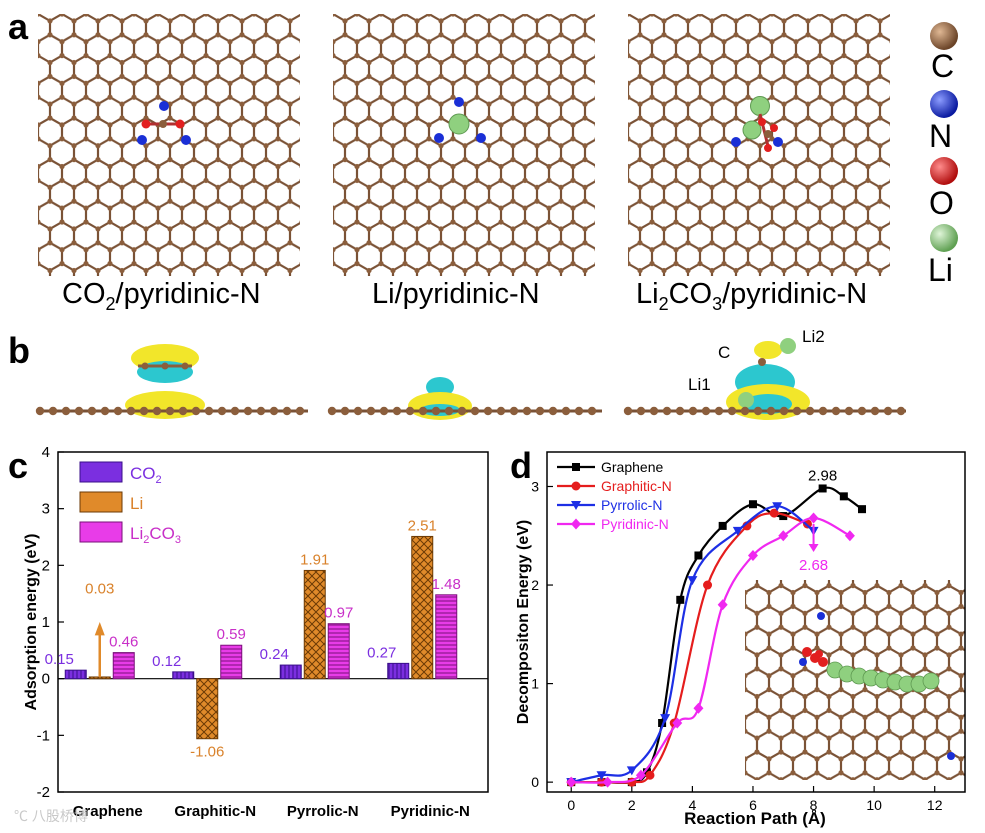 The width and height of the screenshot is (985, 833). What do you see at coordinates (59, 659) in the screenshot?
I see `value-label-co2: 0.15` at bounding box center [59, 659].